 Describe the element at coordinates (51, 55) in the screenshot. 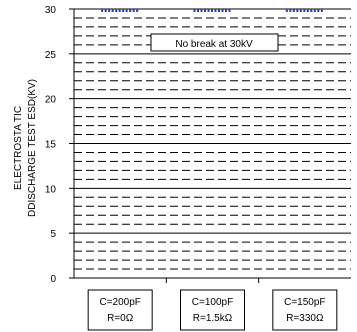

I see `y-tick-label: 25` at that location.